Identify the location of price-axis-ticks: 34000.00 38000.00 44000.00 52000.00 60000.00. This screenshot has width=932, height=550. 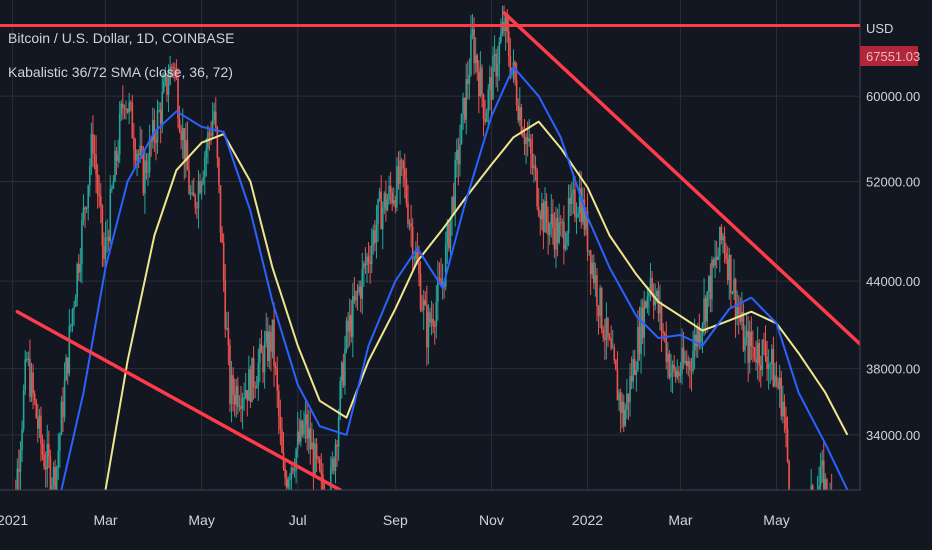
(893, 266).